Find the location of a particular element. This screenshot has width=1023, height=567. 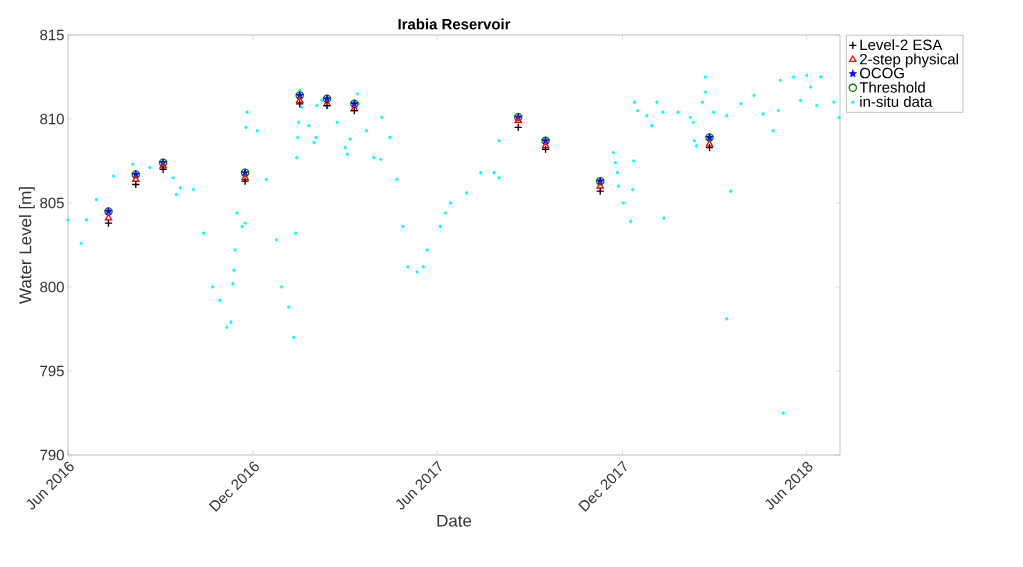

legend-label: Threshold is located at coordinates (892, 87).